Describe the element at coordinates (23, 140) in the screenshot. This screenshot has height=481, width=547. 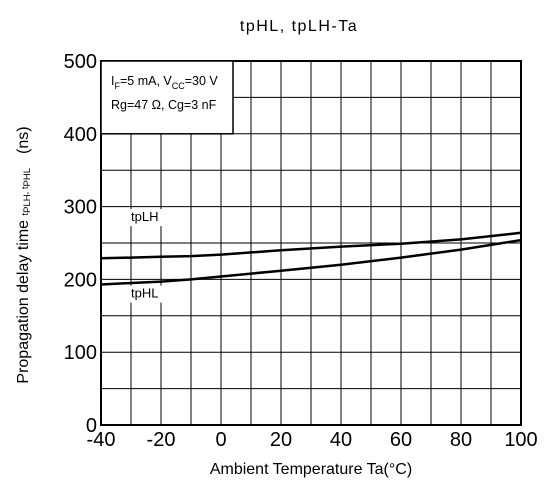
I see `y-axis-unit: (ns)` at that location.